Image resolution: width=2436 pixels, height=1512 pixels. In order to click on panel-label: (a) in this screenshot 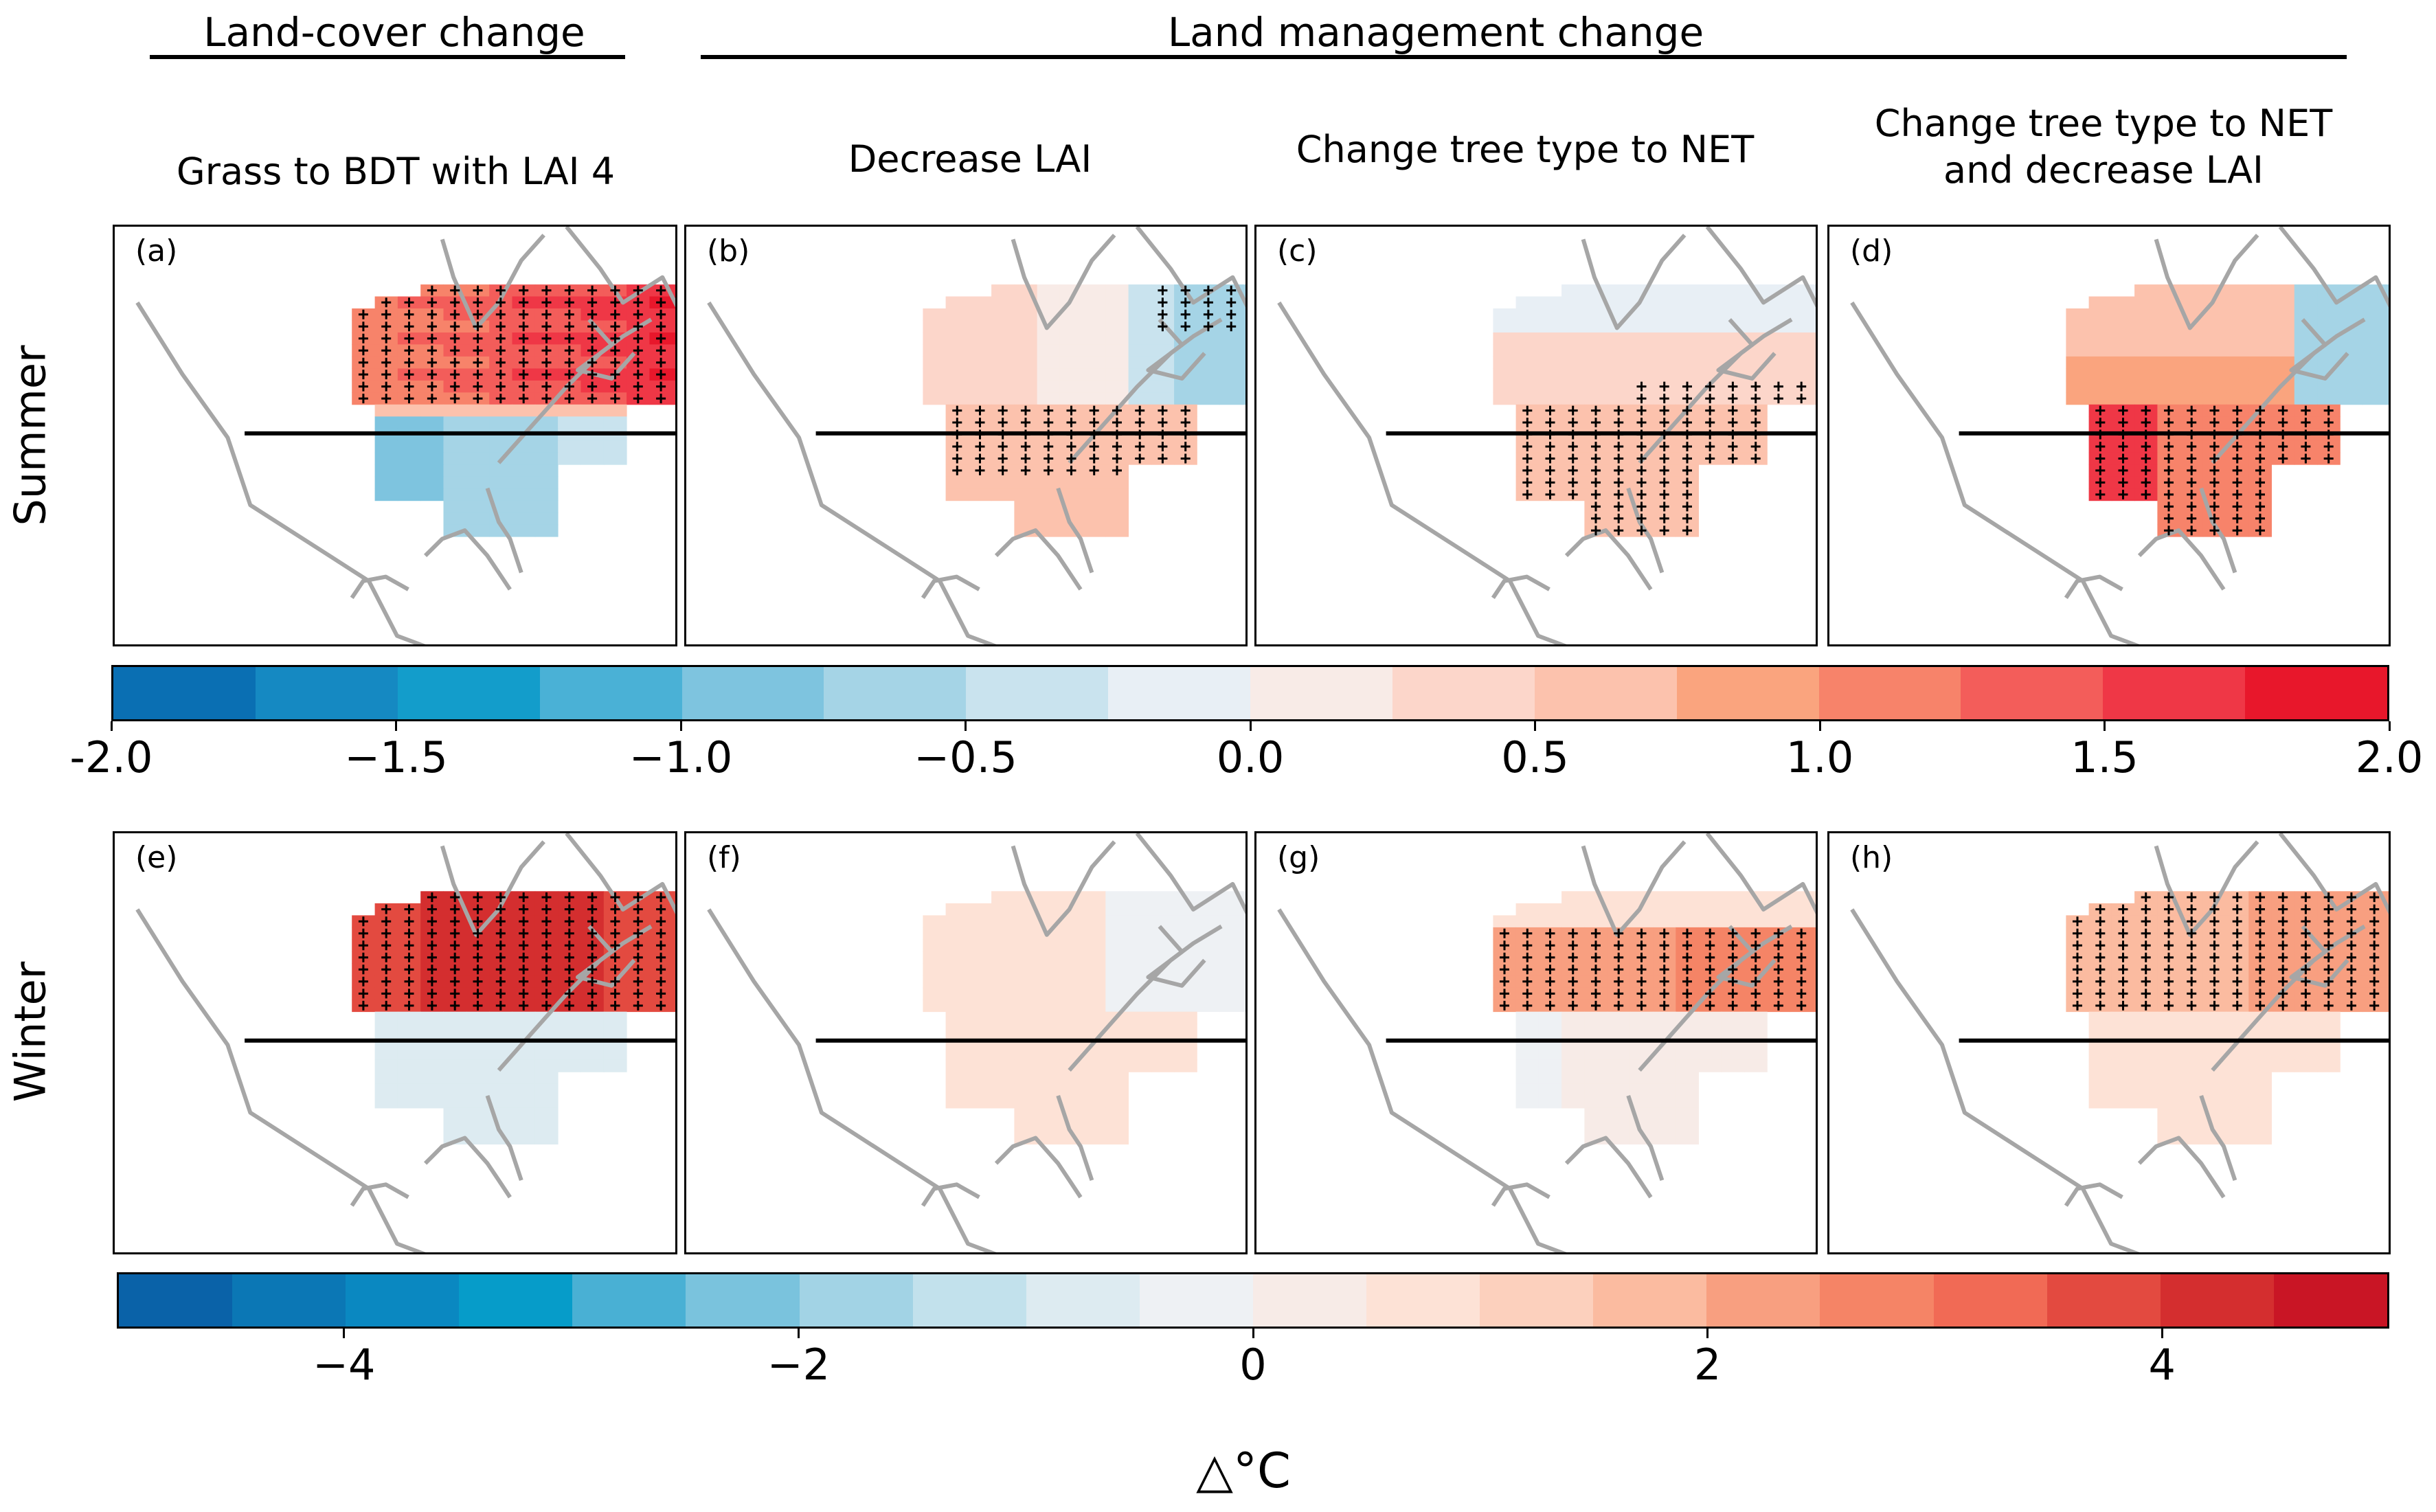, I will do `click(156, 252)`.